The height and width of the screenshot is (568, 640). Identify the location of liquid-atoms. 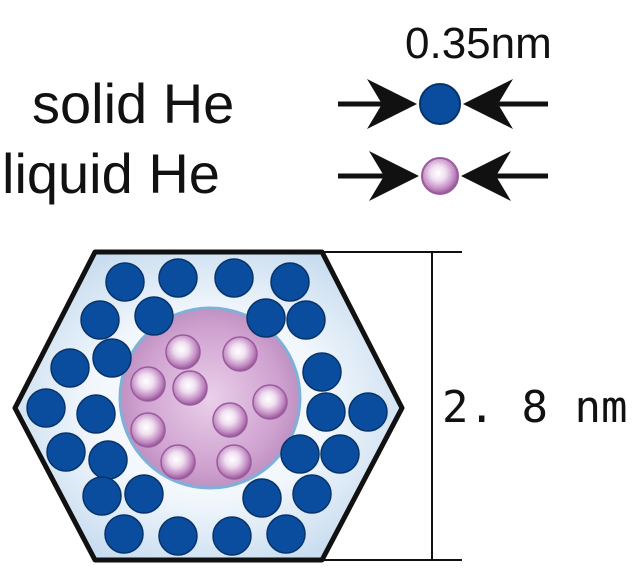
(209, 407).